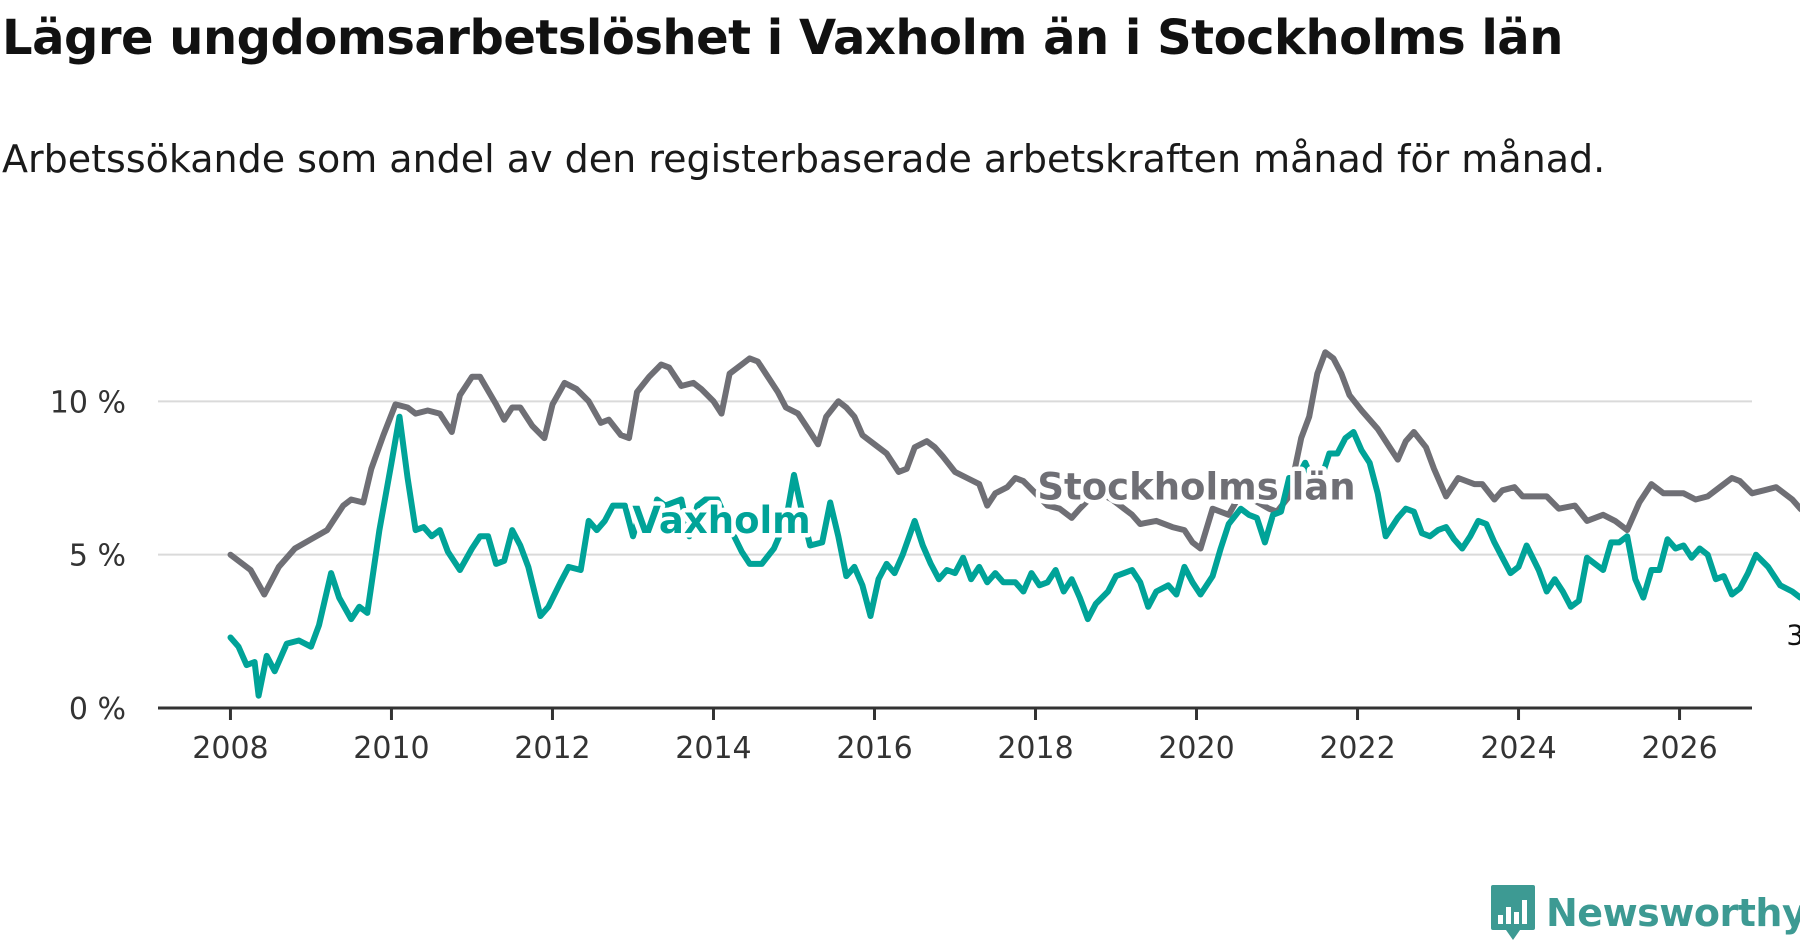 The image size is (1800, 948). What do you see at coordinates (1679, 748) in the screenshot?
I see `x-tick-label: 2026` at bounding box center [1679, 748].